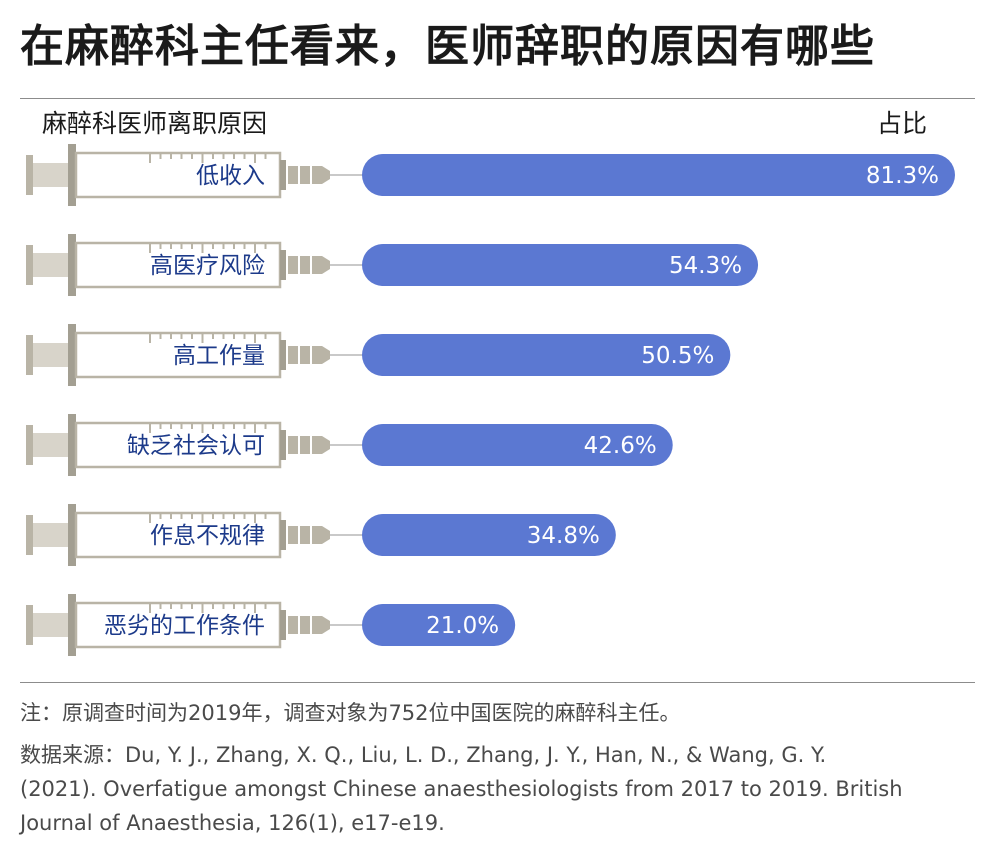 The width and height of the screenshot is (1000, 850). What do you see at coordinates (196, 446) in the screenshot?
I see `category-label: 缺乏社会认可` at bounding box center [196, 446].